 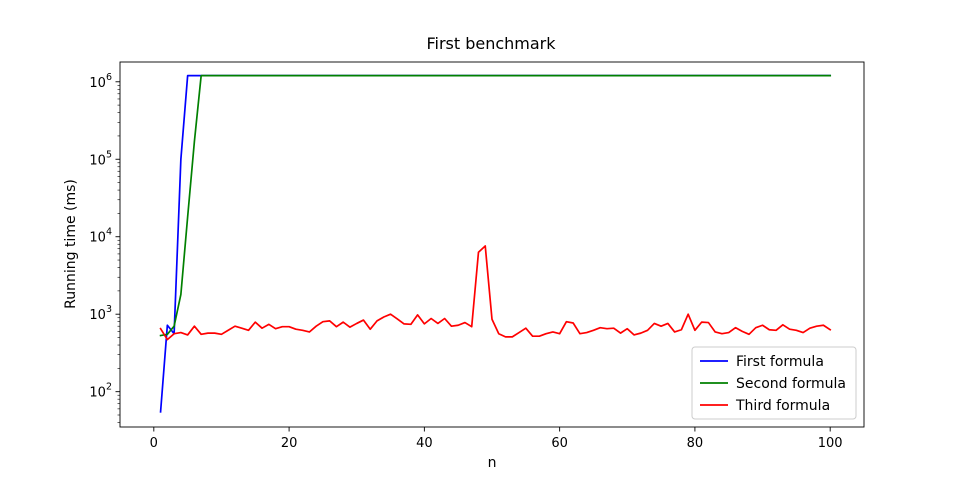 I want to click on legend-label-second-formula: Second formula, so click(x=791, y=384).